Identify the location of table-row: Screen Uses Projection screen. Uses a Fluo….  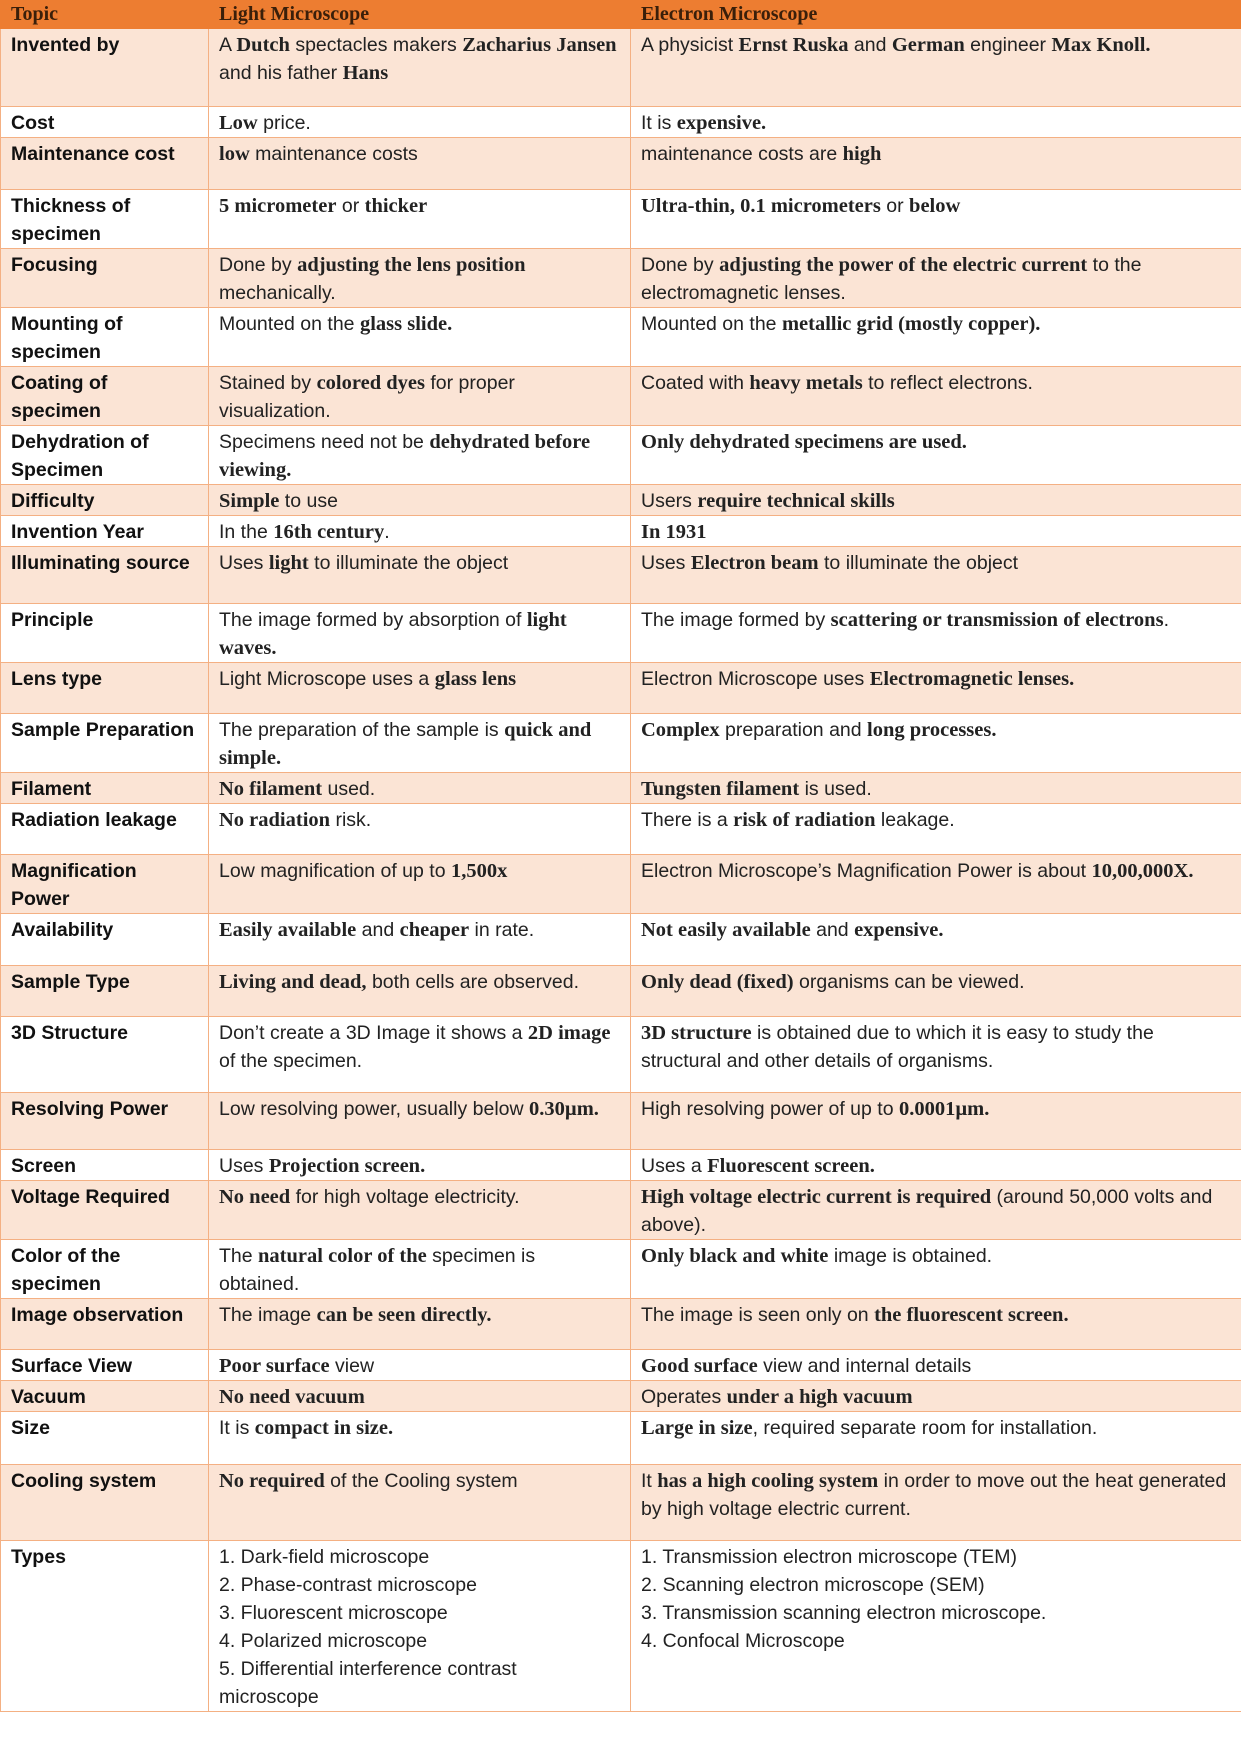
(620, 1165).